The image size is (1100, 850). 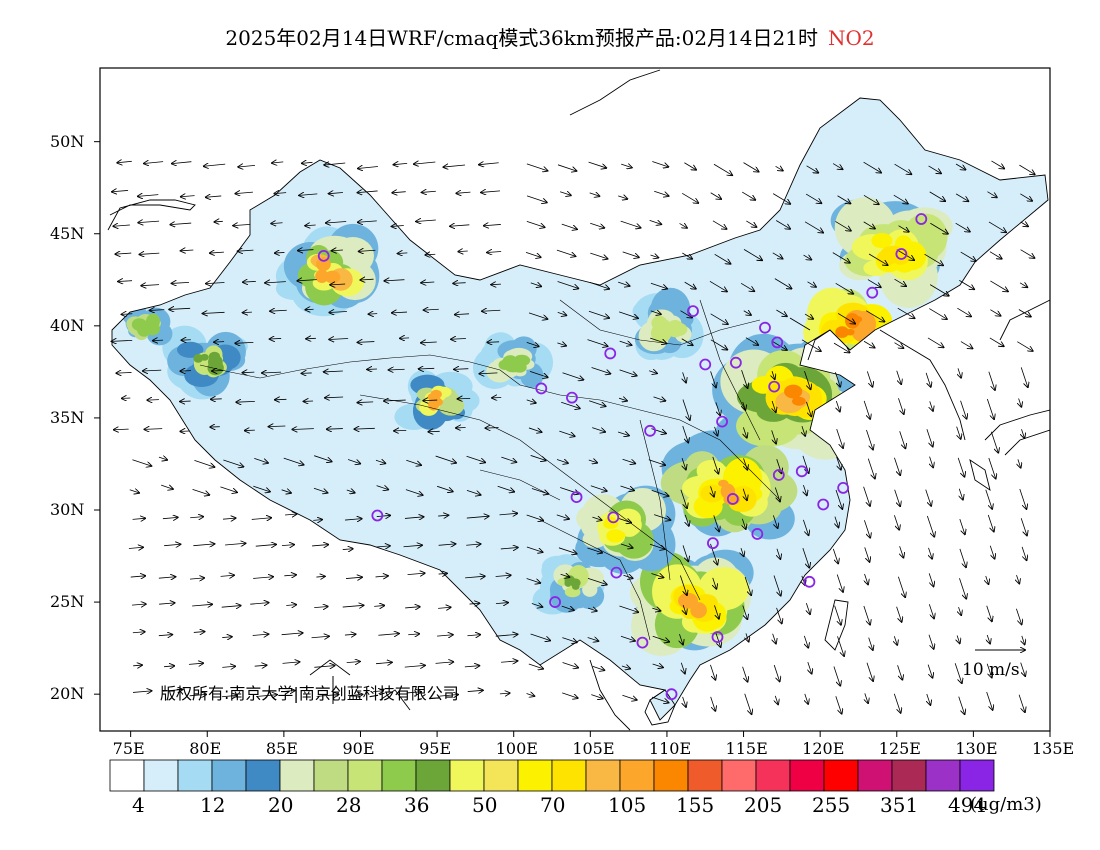 I want to click on y-tick-label: 40N, so click(x=67, y=325).